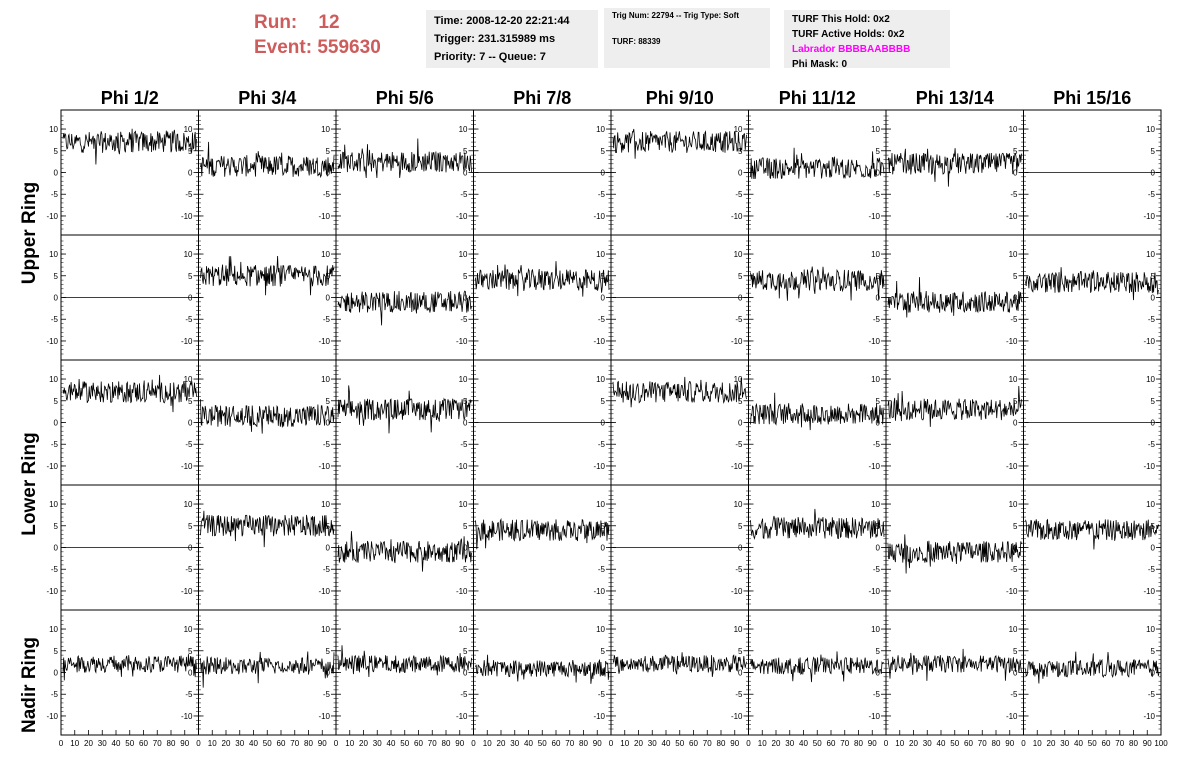 This screenshot has height=772, width=1196. Describe the element at coordinates (349, 47) in the screenshot. I see `event-value: 559630` at that location.